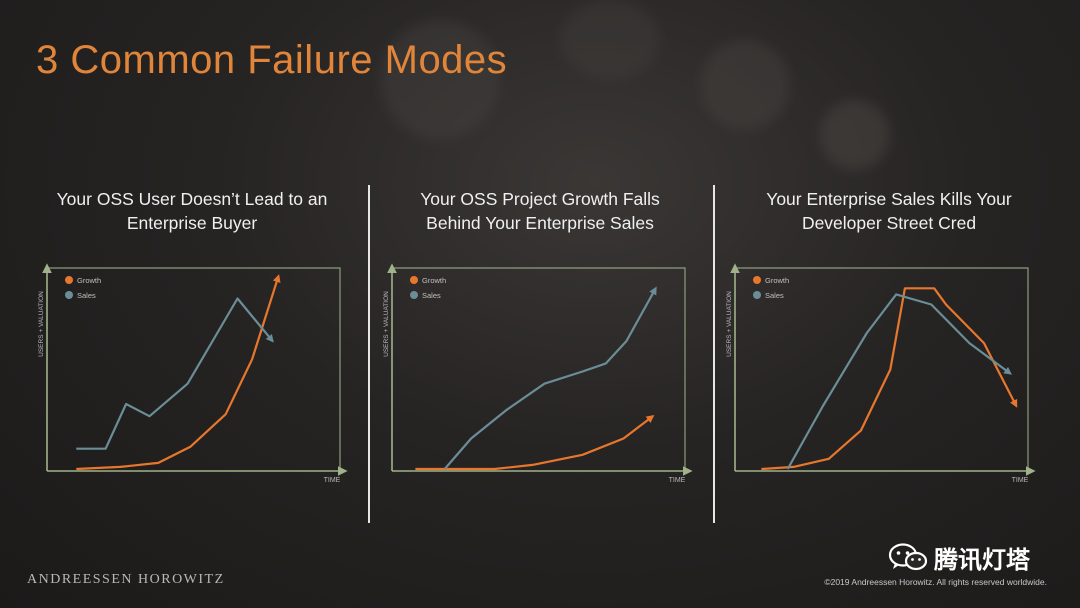  I want to click on wechat-icon, so click(908, 556).